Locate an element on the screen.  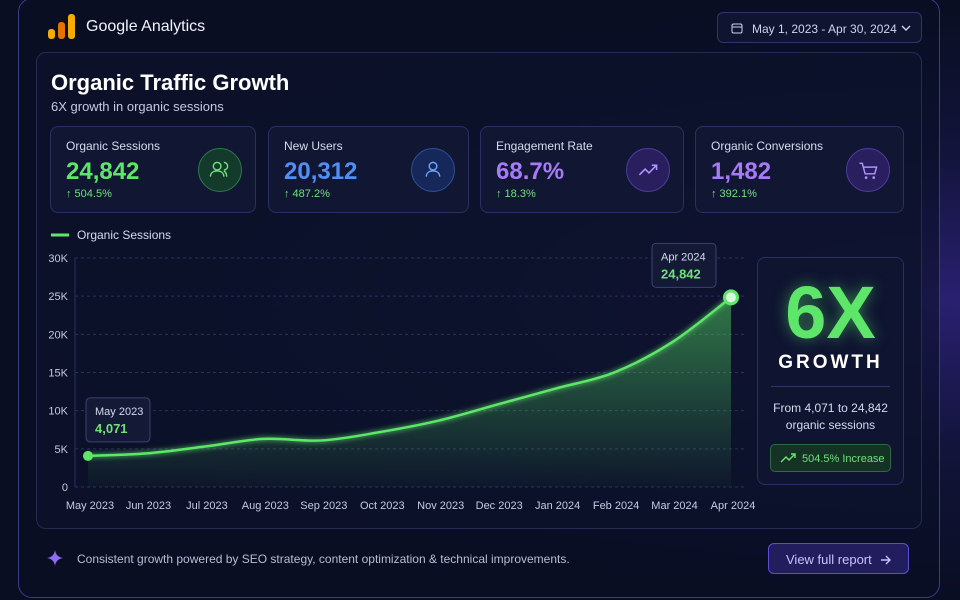
card-title: Organic Traffic Growth is located at coordinates (170, 82).